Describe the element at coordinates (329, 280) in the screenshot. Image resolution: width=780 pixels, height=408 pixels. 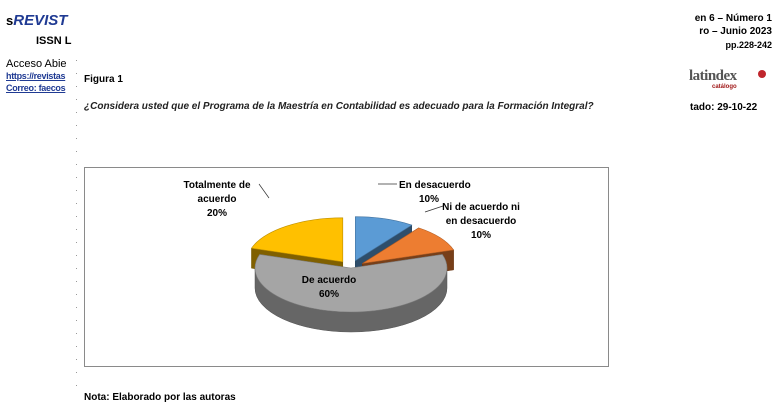
I see `slice-label-2: De acuerdo` at that location.